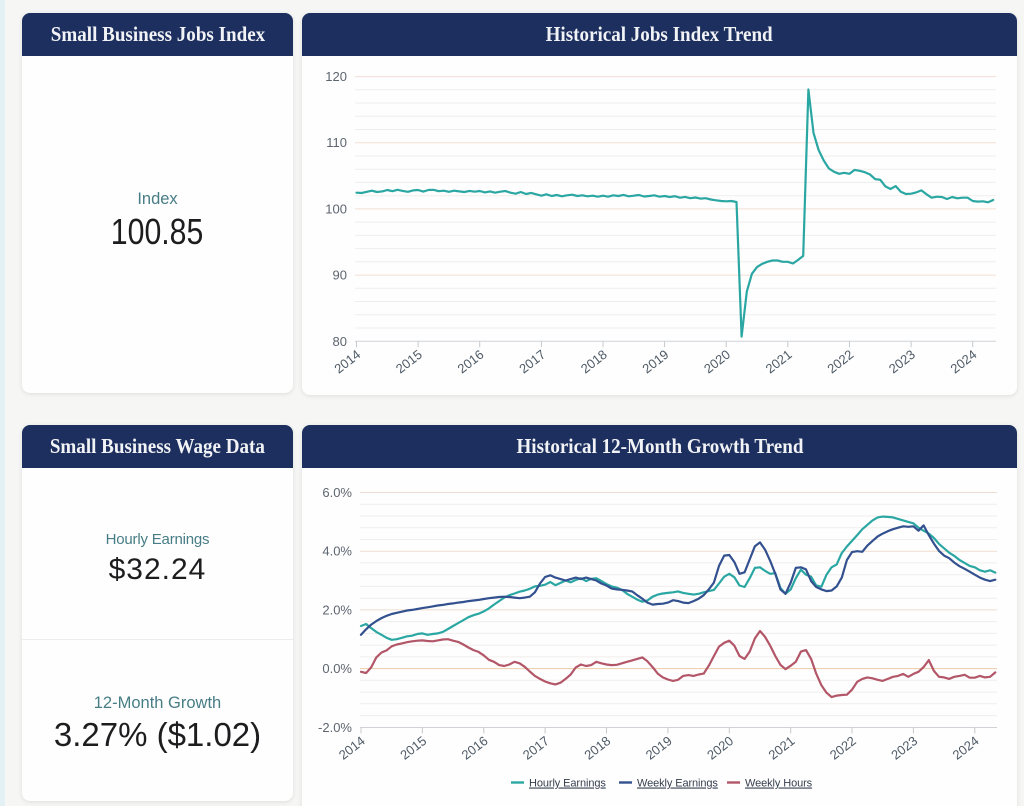 The height and width of the screenshot is (806, 1024). I want to click on svg-text: 2.0%, so click(337, 609).